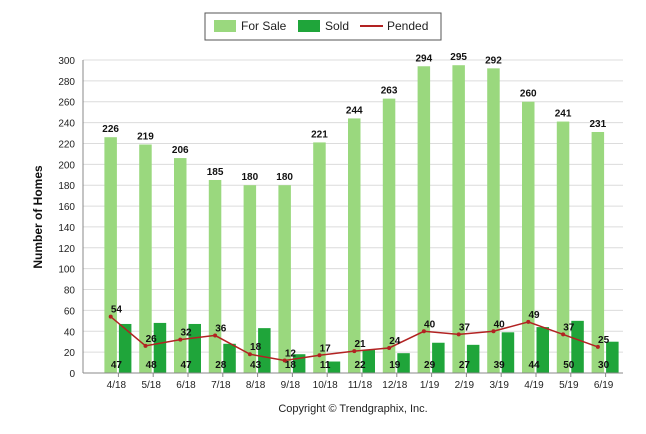  What do you see at coordinates (66, 270) in the screenshot?
I see `y-tick-label: 100` at bounding box center [66, 270].